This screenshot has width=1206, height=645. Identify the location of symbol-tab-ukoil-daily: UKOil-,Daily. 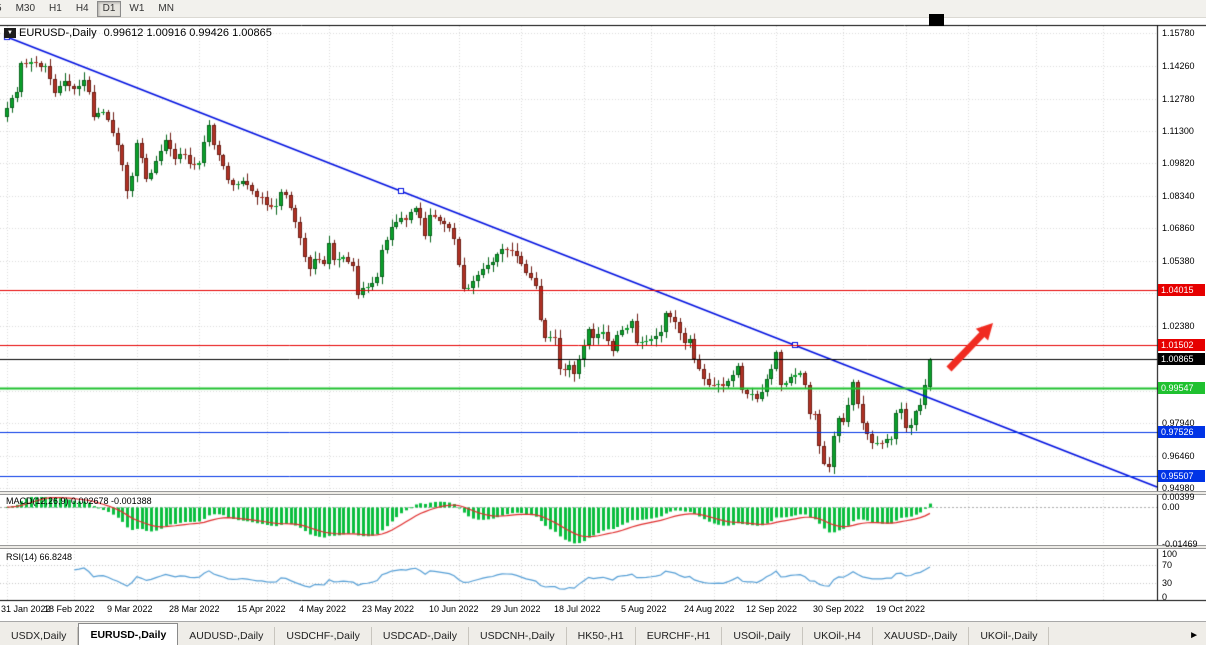
(1009, 636).